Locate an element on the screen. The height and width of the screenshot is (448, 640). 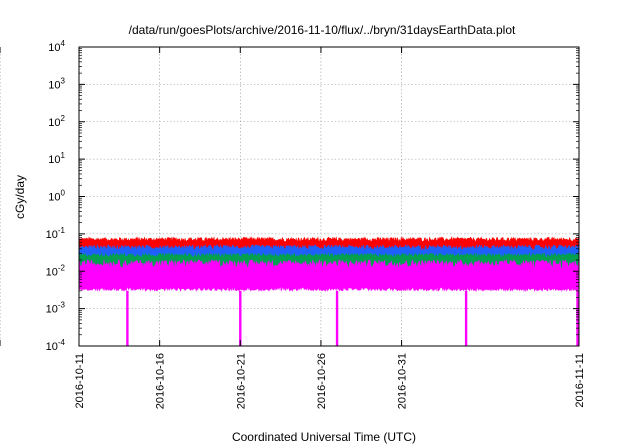
y-tick-label: 10⁴ is located at coordinates (56, 46).